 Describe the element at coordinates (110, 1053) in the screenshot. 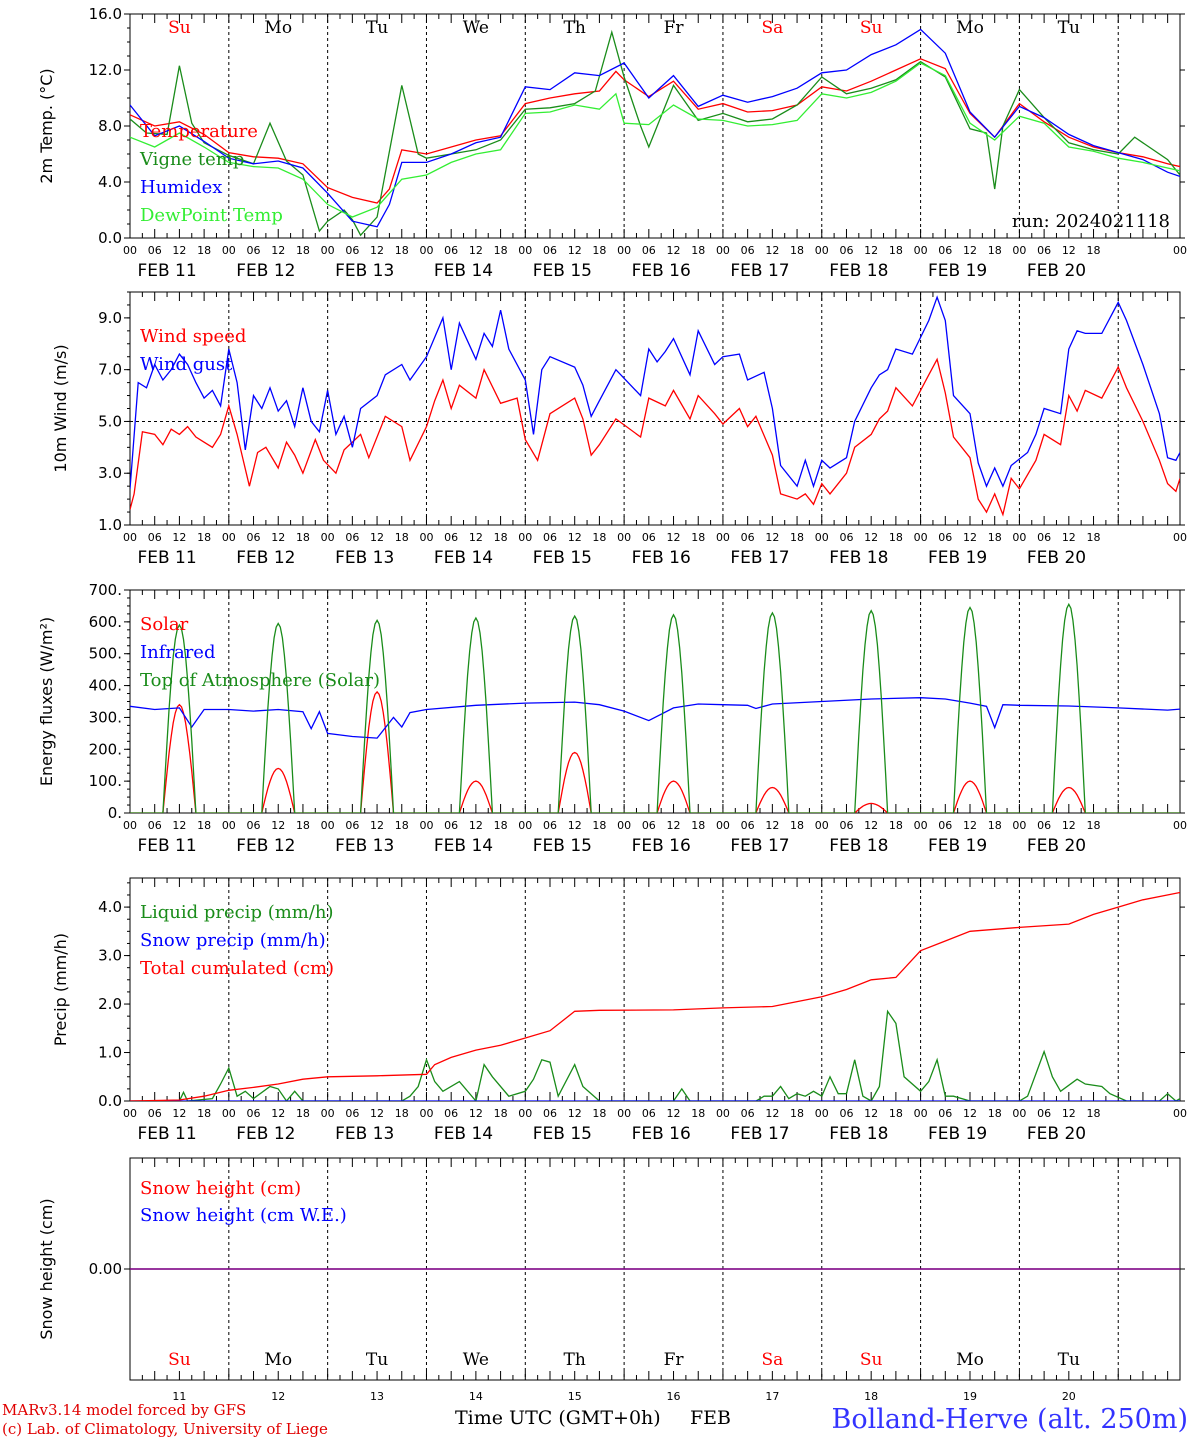

I see `y-tick-label: 1.0` at that location.